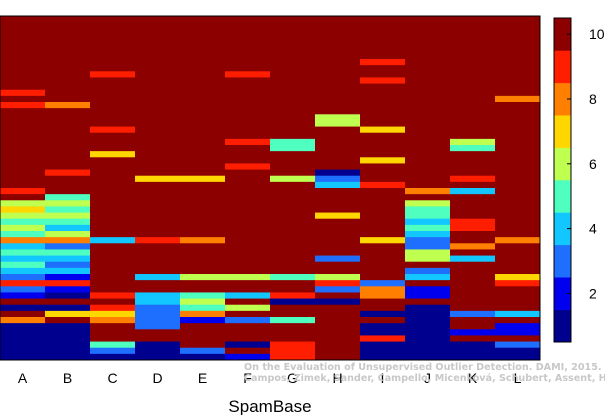 The width and height of the screenshot is (605, 415). What do you see at coordinates (23, 378) in the screenshot?
I see `x-tick-label-A: A` at bounding box center [23, 378].